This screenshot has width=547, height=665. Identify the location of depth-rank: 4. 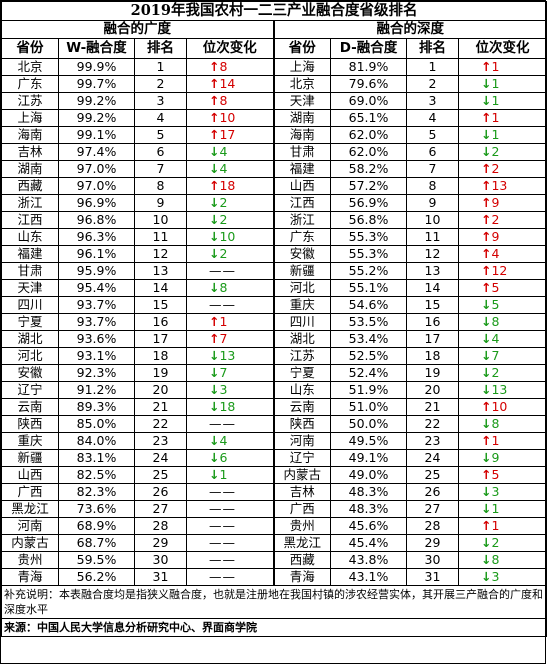
(432, 118).